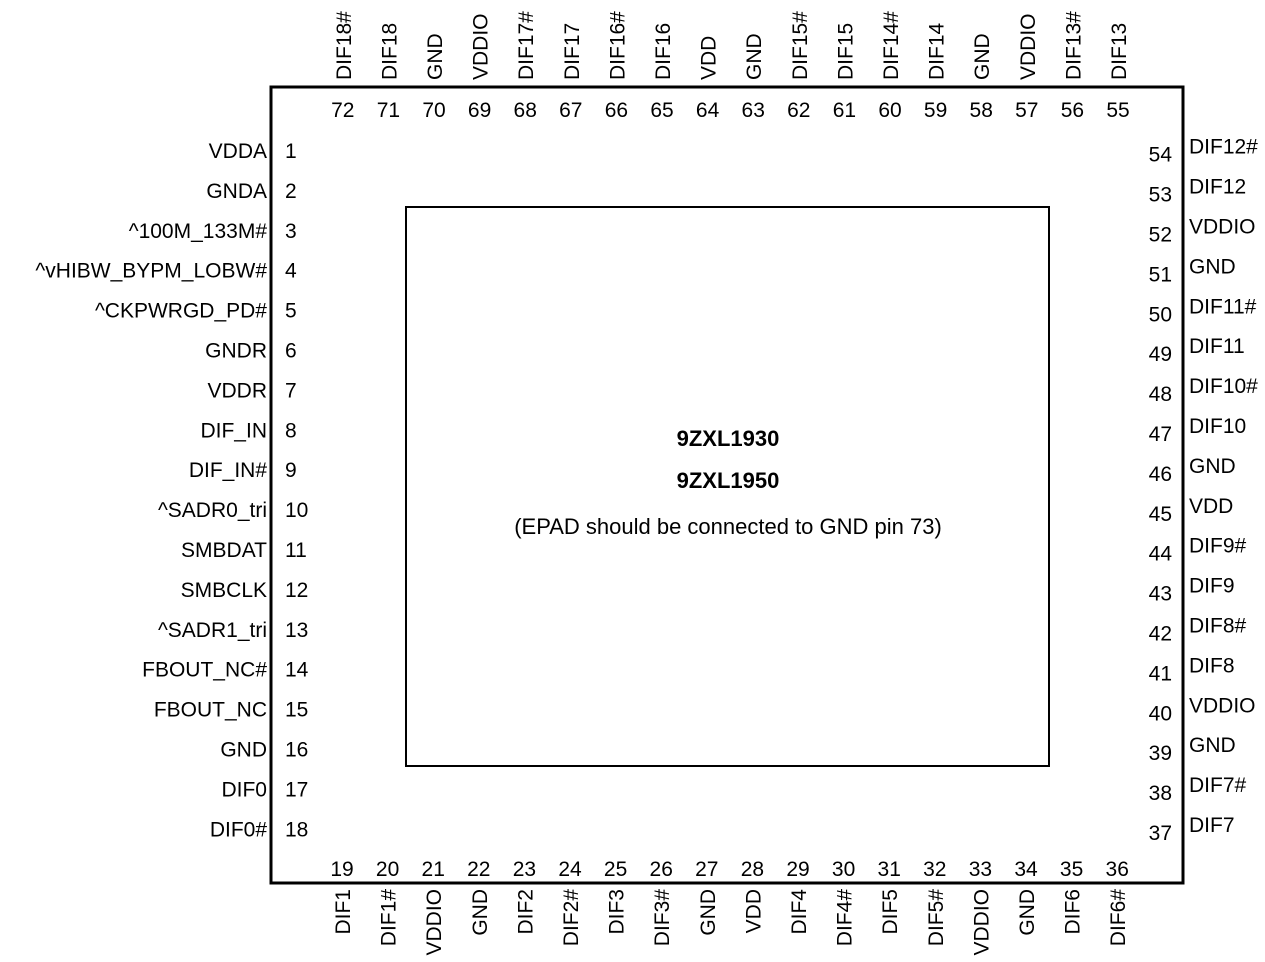 The image size is (1265, 962). Describe the element at coordinates (845, 918) in the screenshot. I see `pin-name-30: DIF4#` at that location.